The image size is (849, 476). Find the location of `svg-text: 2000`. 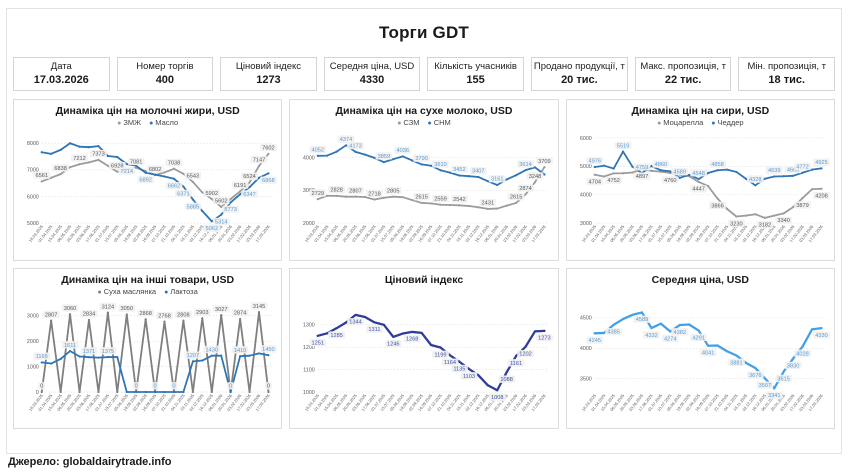

svg-text: 2000 is located at coordinates (309, 224).